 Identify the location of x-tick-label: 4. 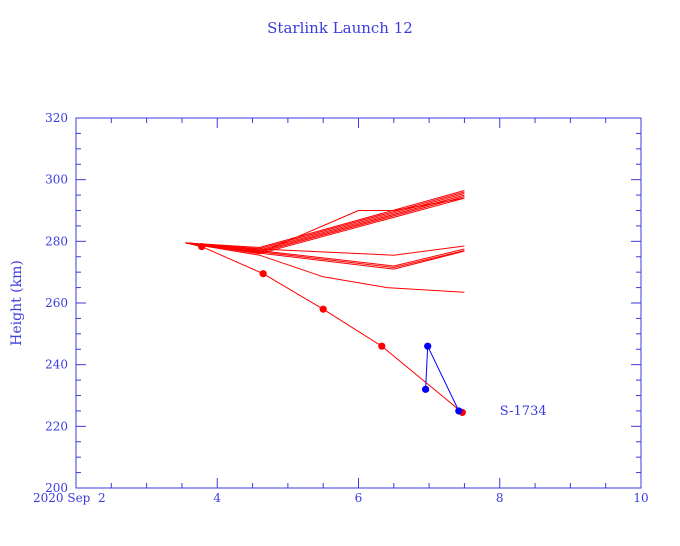
(217, 498).